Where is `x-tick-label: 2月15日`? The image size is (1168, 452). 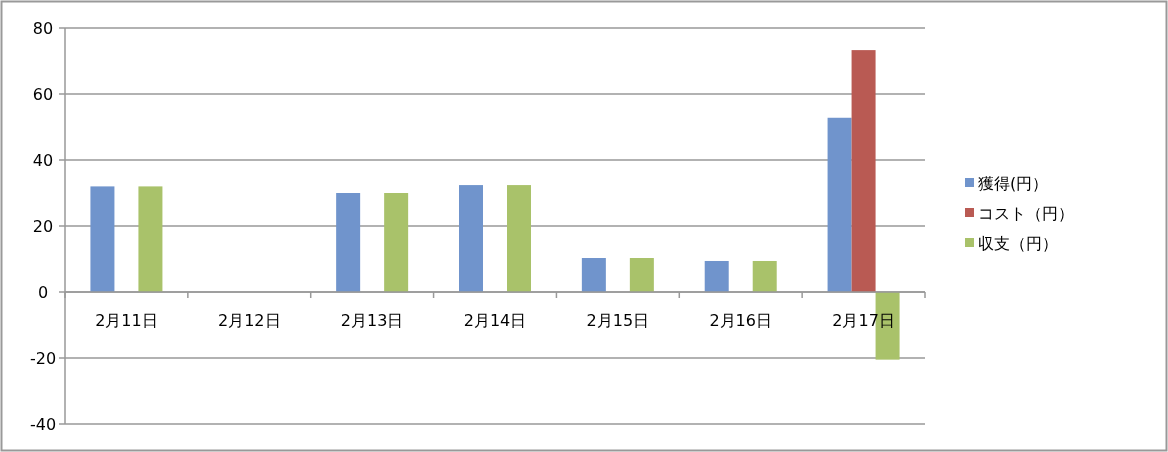 x-tick-label: 2月15日 is located at coordinates (618, 320).